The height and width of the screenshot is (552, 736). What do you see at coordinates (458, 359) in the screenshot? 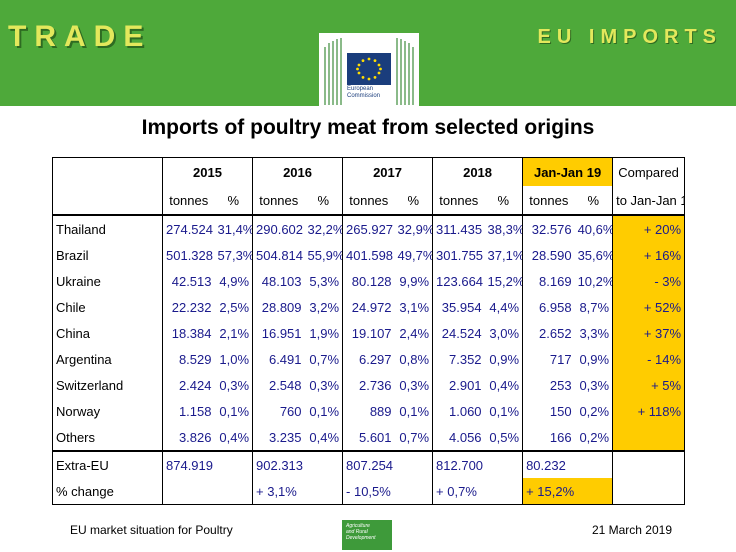
I see `tonnes-value: 7.352` at bounding box center [458, 359].